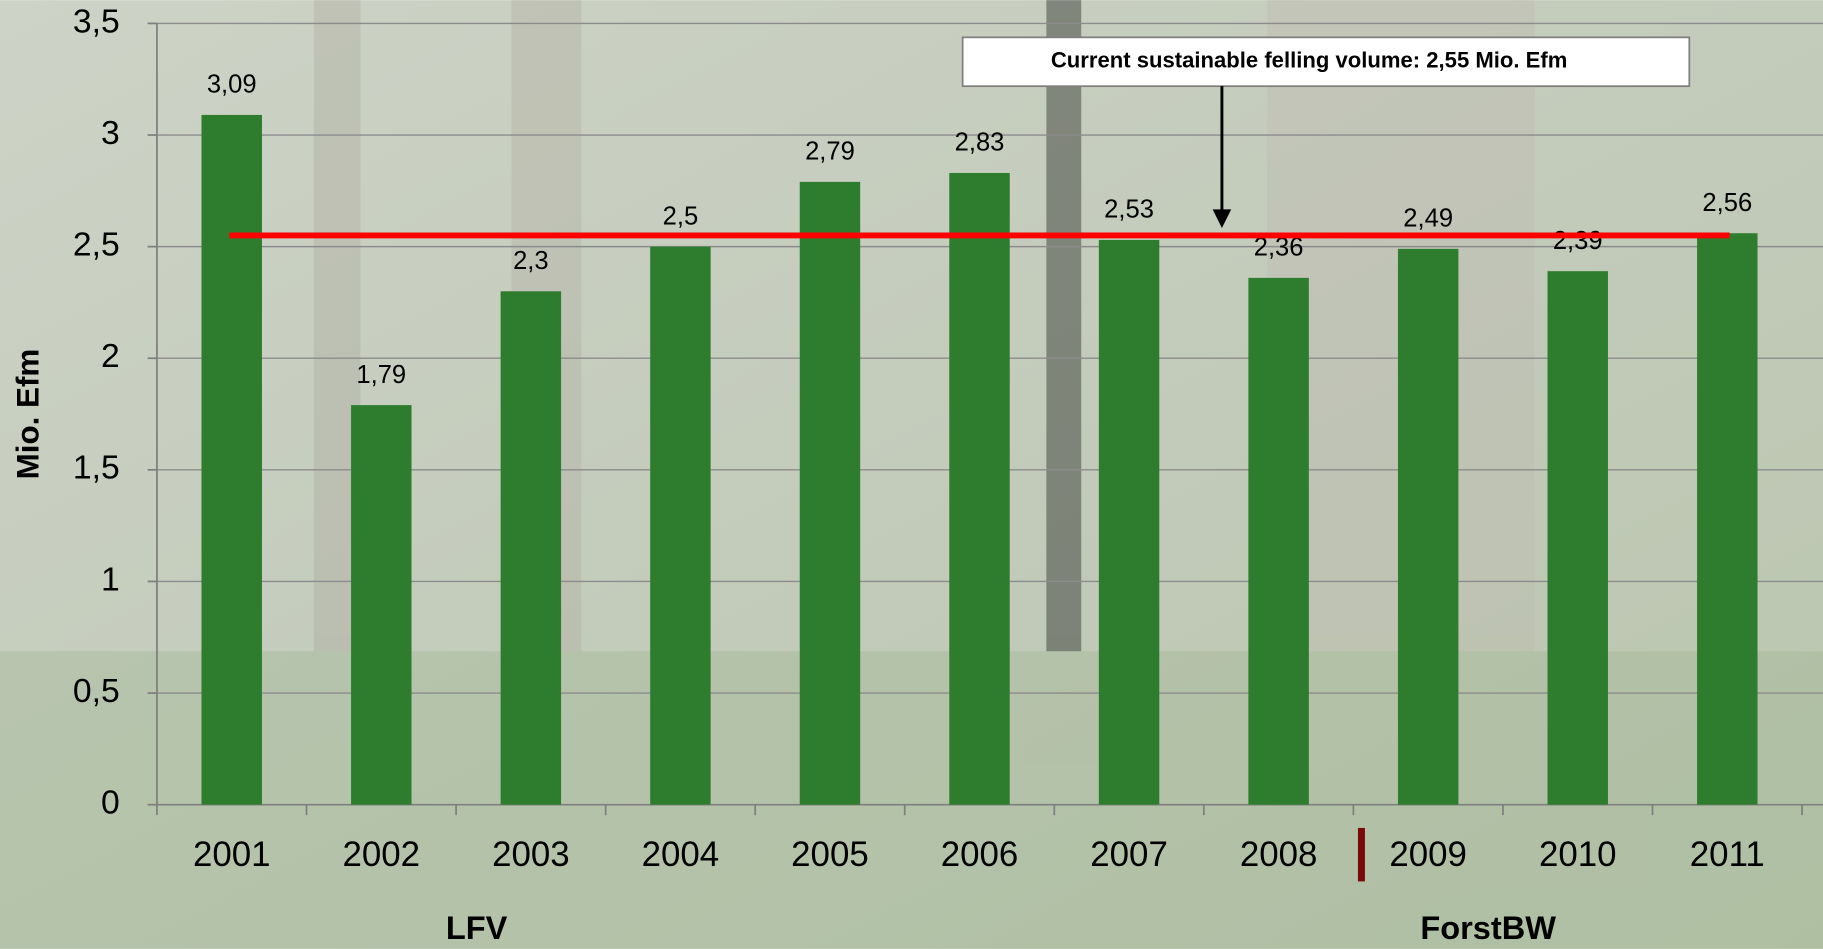  What do you see at coordinates (1428, 219) in the screenshot?
I see `value-label: 2,49` at bounding box center [1428, 219].